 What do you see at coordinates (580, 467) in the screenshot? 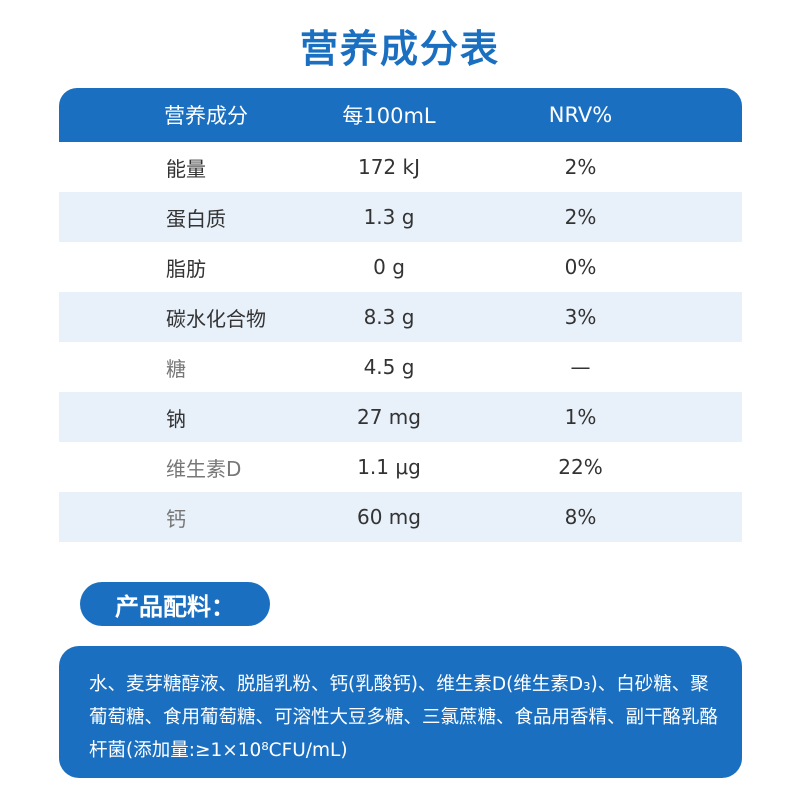
I see `nrv-value: 22%` at bounding box center [580, 467].